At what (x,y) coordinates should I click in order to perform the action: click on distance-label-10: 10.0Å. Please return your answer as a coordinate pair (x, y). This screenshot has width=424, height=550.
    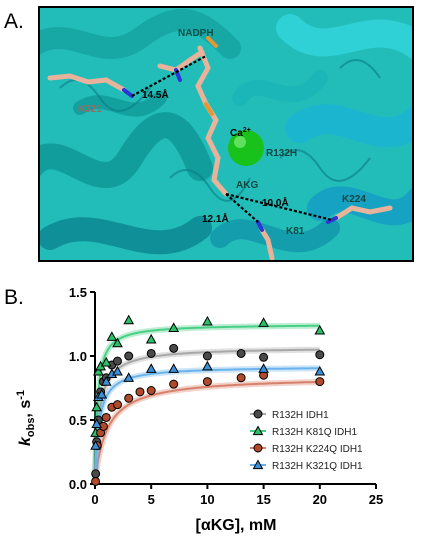
    Looking at the image, I should click on (275, 202).